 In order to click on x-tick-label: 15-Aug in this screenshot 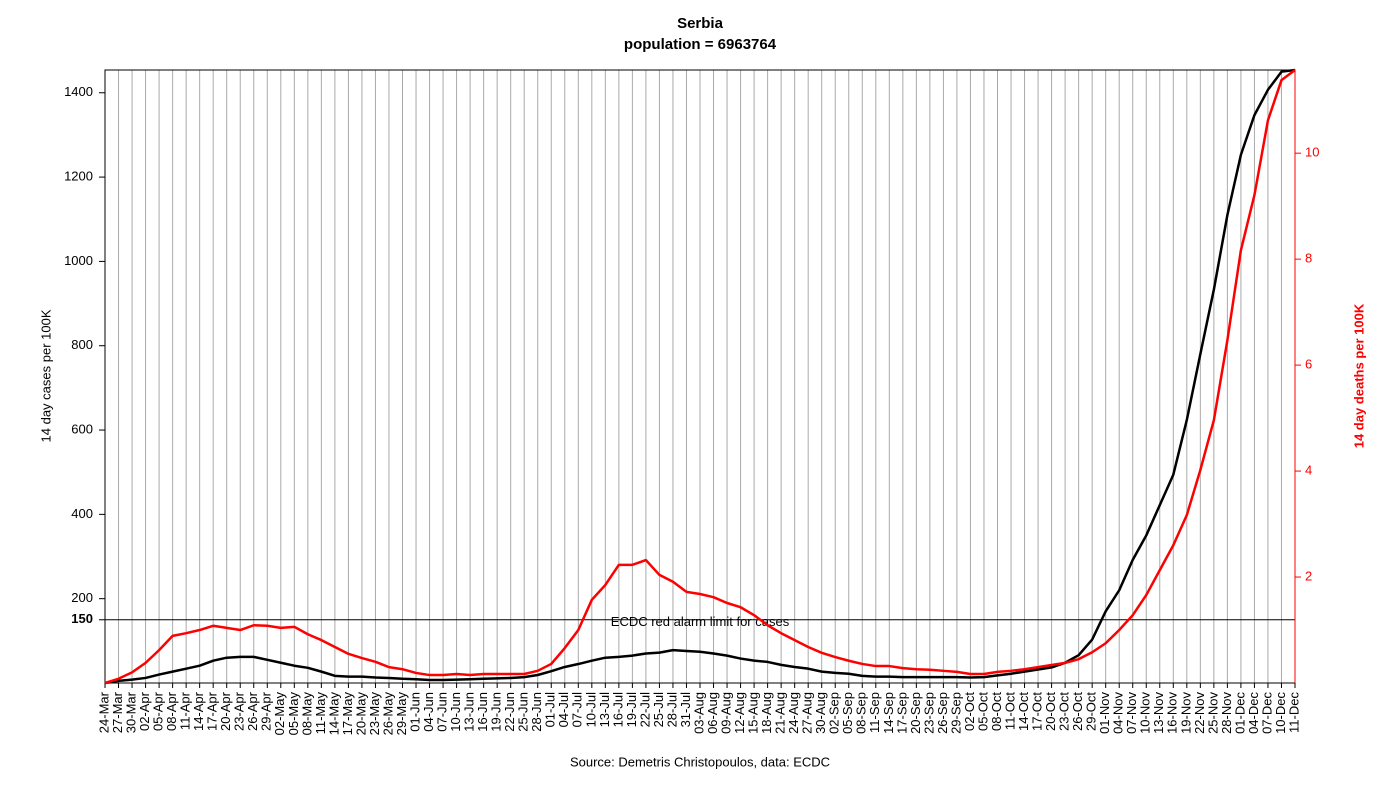, I will do `click(753, 713)`.